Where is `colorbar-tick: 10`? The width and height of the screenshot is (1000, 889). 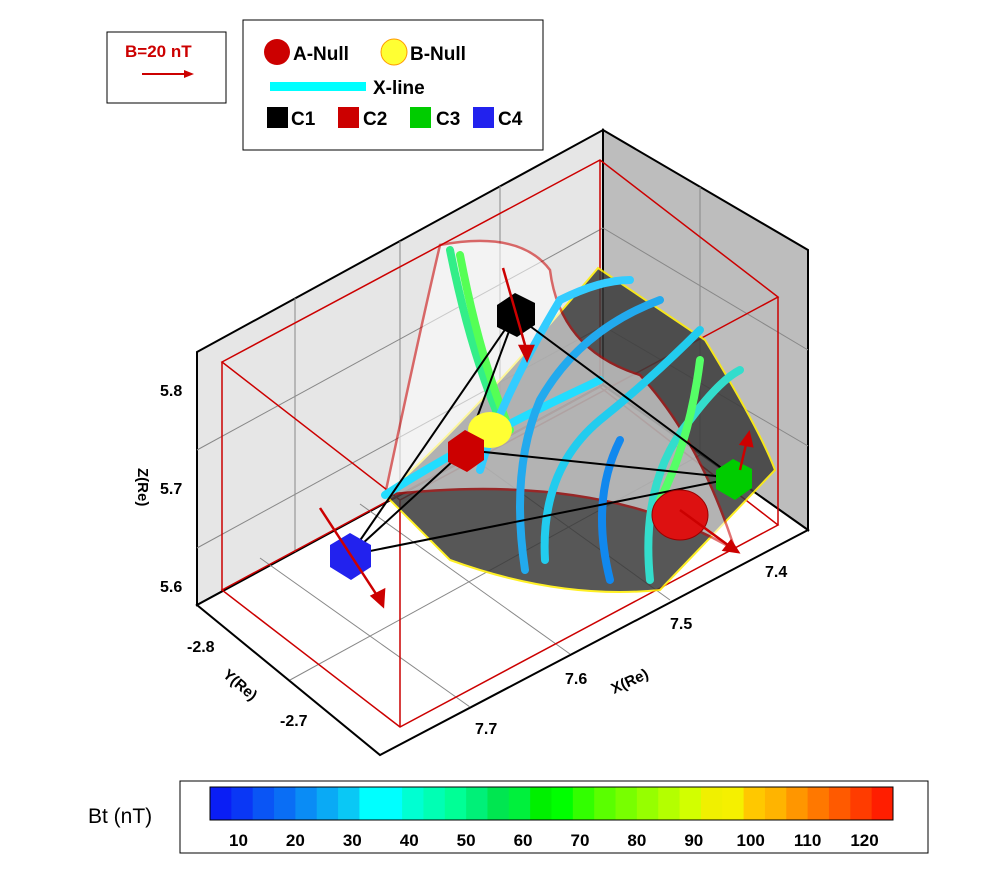
colorbar-tick: 10 is located at coordinates (238, 840).